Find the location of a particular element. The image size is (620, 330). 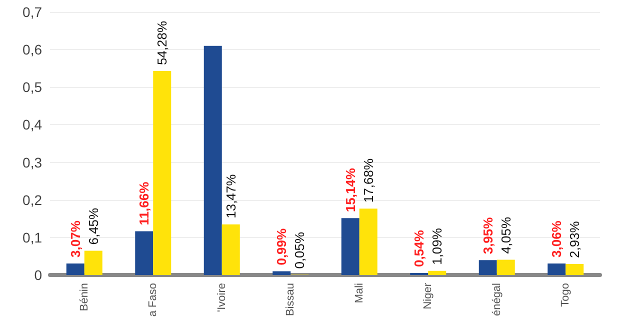

data-label: 11,66% is located at coordinates (144, 203).